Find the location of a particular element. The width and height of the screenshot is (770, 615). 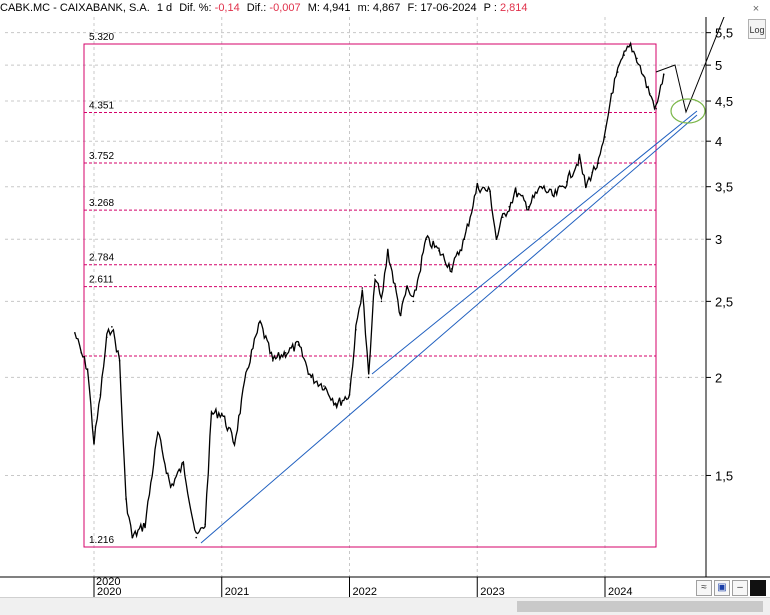

price-value: 2,814 is located at coordinates (513, 8).